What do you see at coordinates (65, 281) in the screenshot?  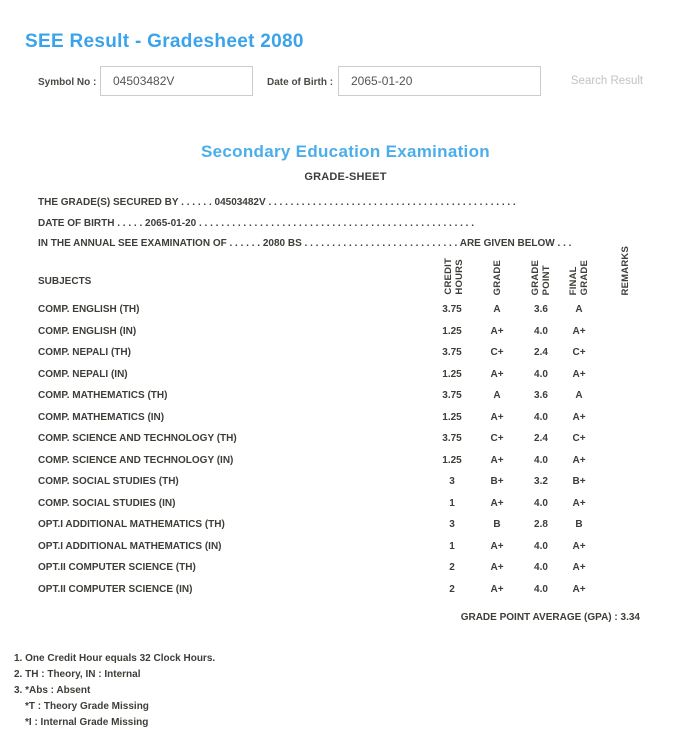 I see `column-header-subjects: SUBJECTS` at bounding box center [65, 281].